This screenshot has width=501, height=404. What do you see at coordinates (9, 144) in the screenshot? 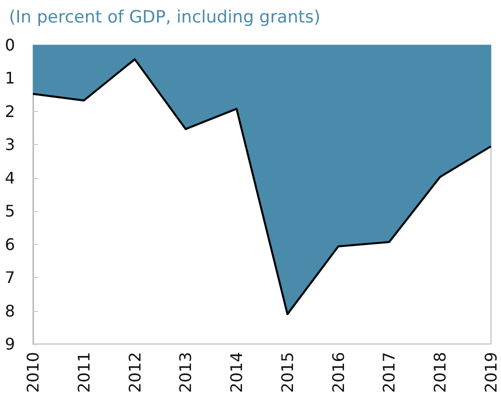
I see `y-tick-label: 3` at bounding box center [9, 144].